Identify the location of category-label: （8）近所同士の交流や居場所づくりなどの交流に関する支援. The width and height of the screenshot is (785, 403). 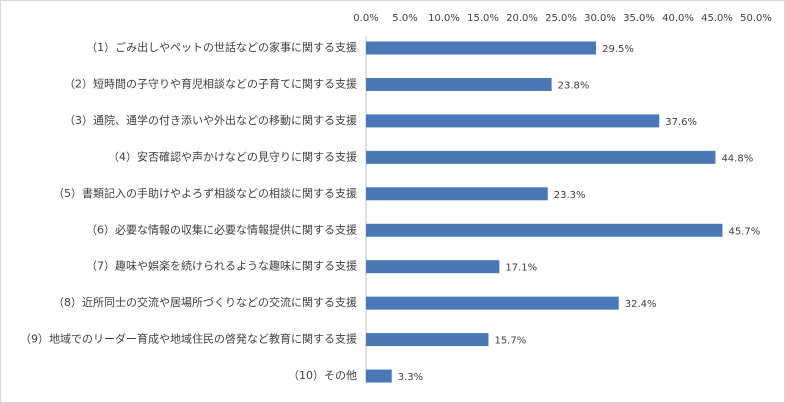
(205, 302).